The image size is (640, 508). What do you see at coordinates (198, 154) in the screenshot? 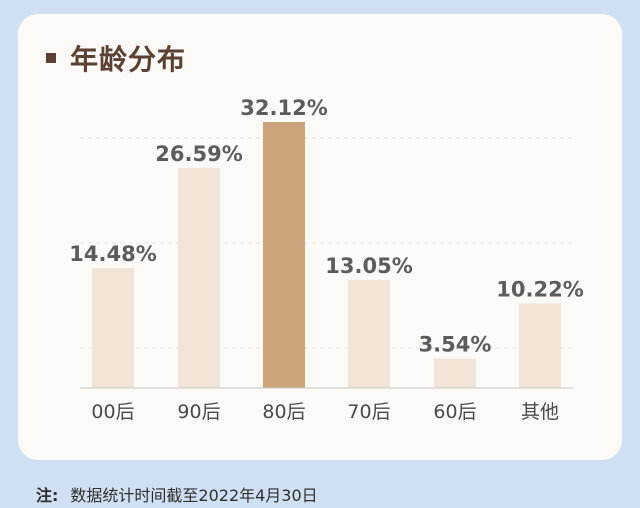
I see `data-label: 26.59%` at bounding box center [198, 154].